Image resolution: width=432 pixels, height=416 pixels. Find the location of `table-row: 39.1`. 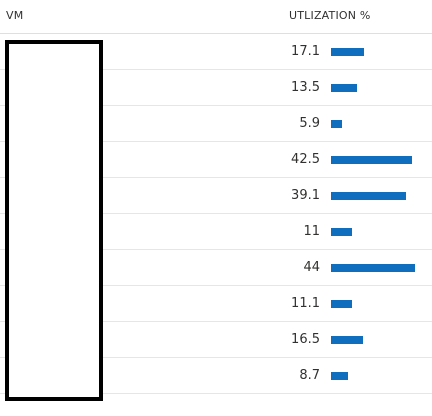

table-row: 39.1 is located at coordinates (216, 196).